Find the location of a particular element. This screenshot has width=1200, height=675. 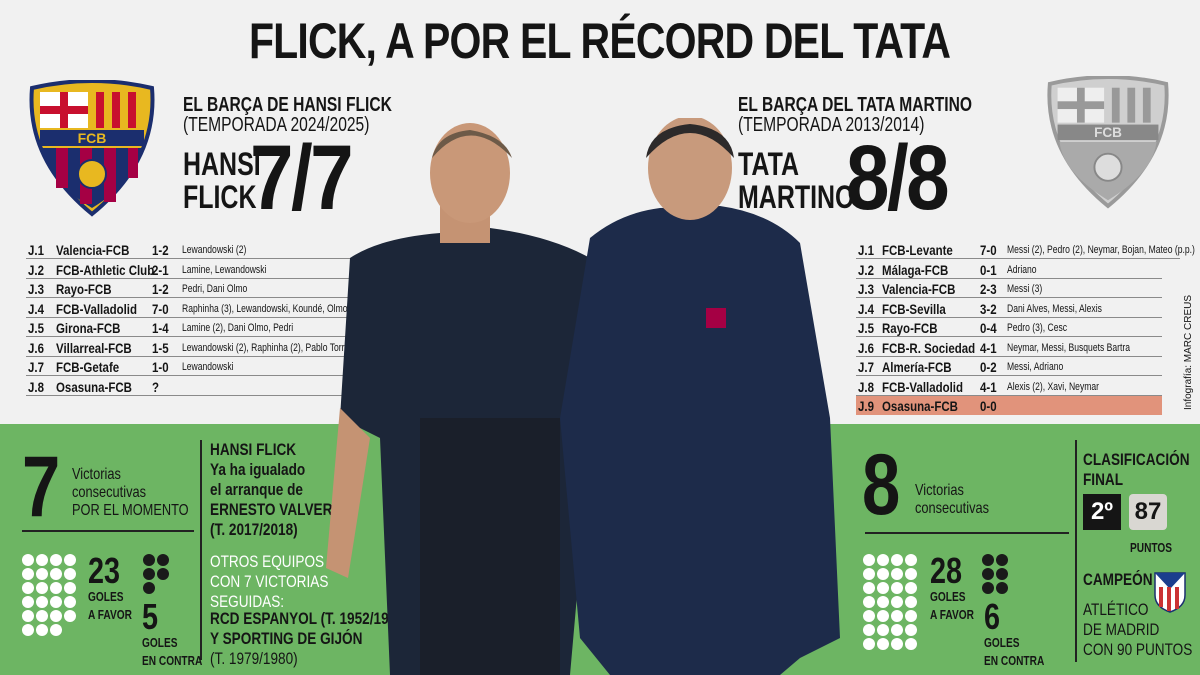

round: J.8 is located at coordinates (866, 386).